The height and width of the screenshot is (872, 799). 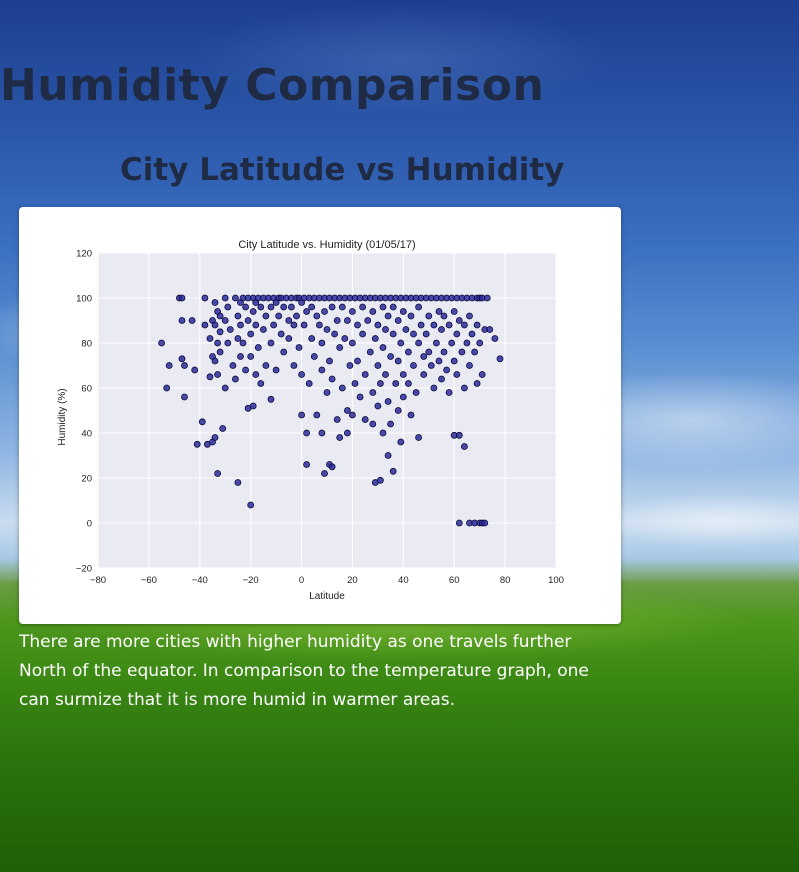 What do you see at coordinates (62, 416) in the screenshot?
I see `y-axis-label: Humidity (%)` at bounding box center [62, 416].